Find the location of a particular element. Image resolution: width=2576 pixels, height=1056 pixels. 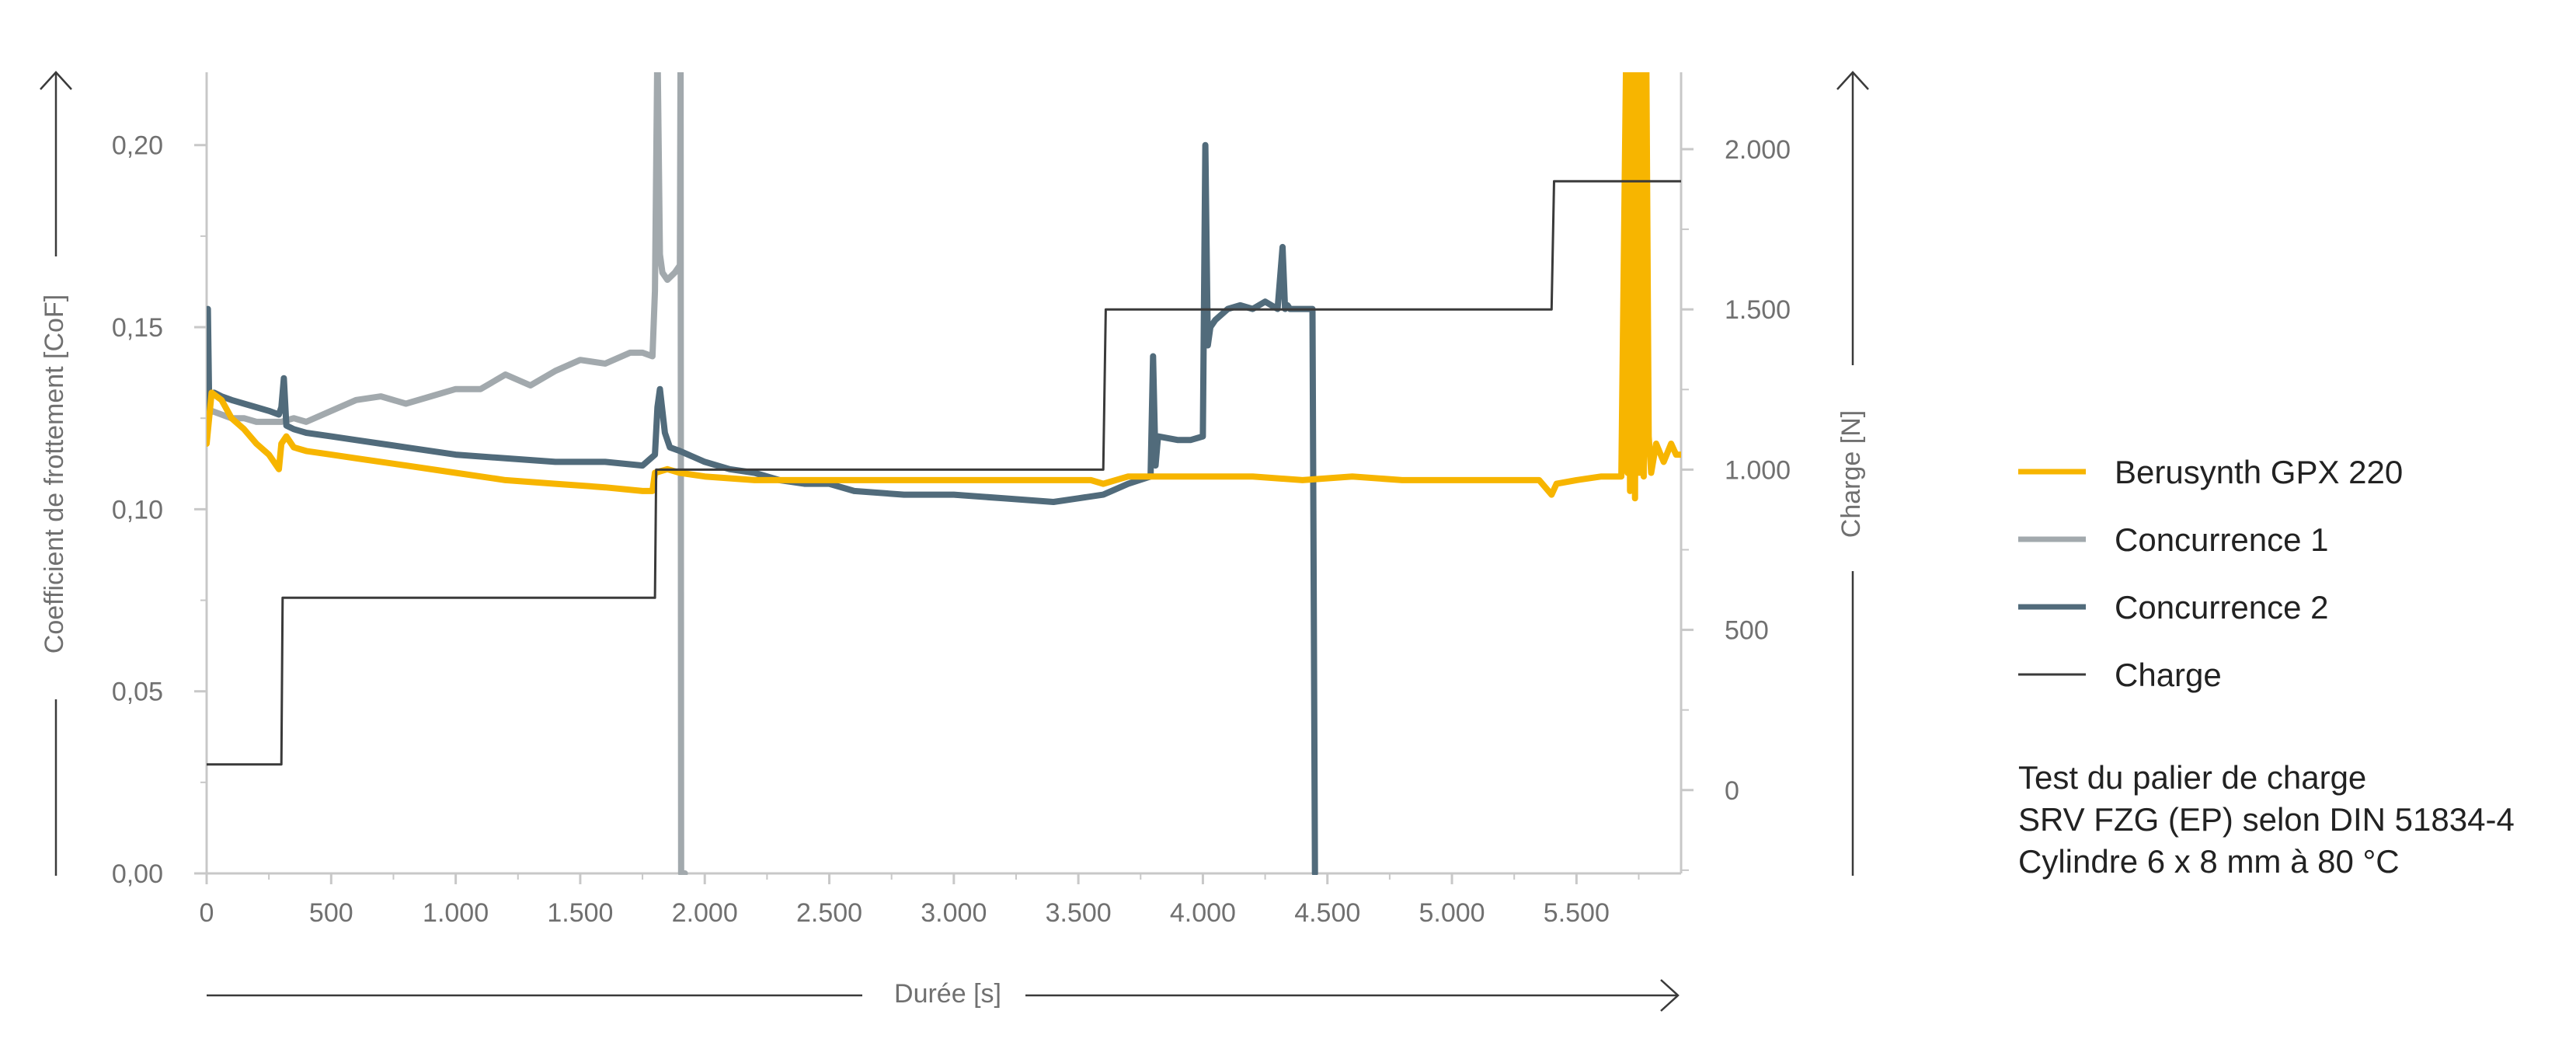

legend-label: Berusynth GPX 220 is located at coordinates (2259, 472).